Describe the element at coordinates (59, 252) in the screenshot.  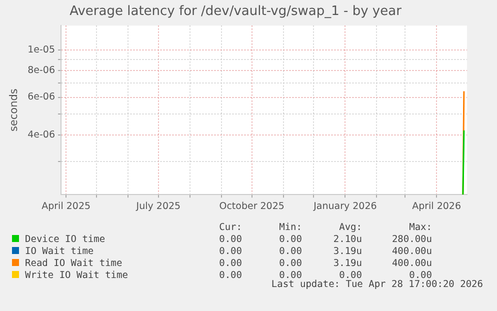
I see `legend-label: IO Wait time` at that location.